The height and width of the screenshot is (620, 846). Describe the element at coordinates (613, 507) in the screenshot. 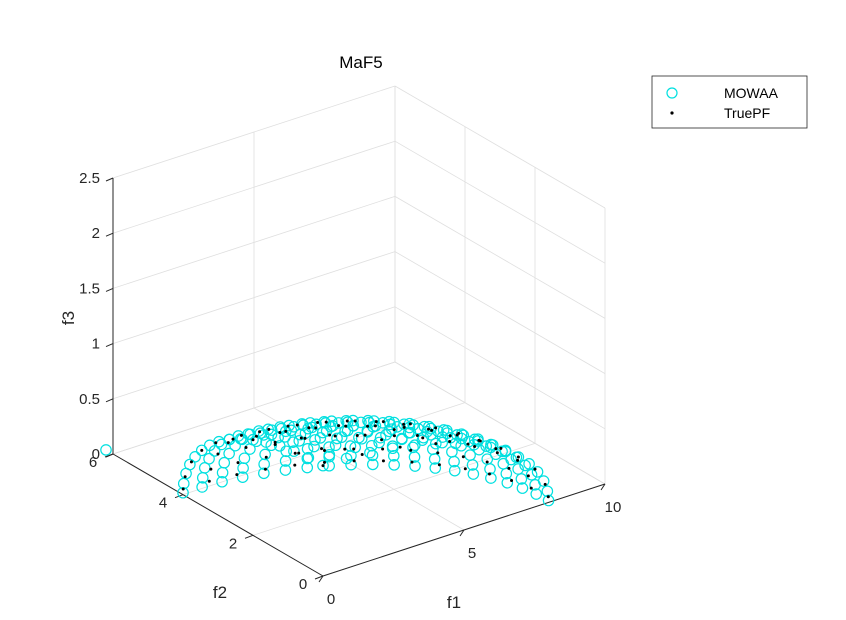

I see `x-tick-label: 10` at that location.